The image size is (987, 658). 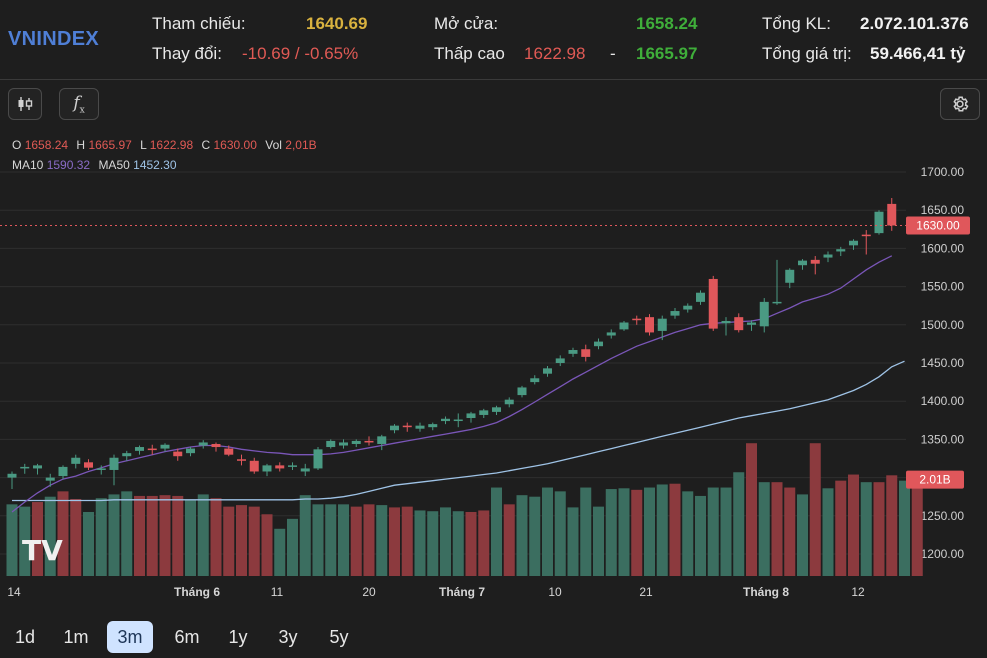 I want to click on period-6m: 6m, so click(x=187, y=636).